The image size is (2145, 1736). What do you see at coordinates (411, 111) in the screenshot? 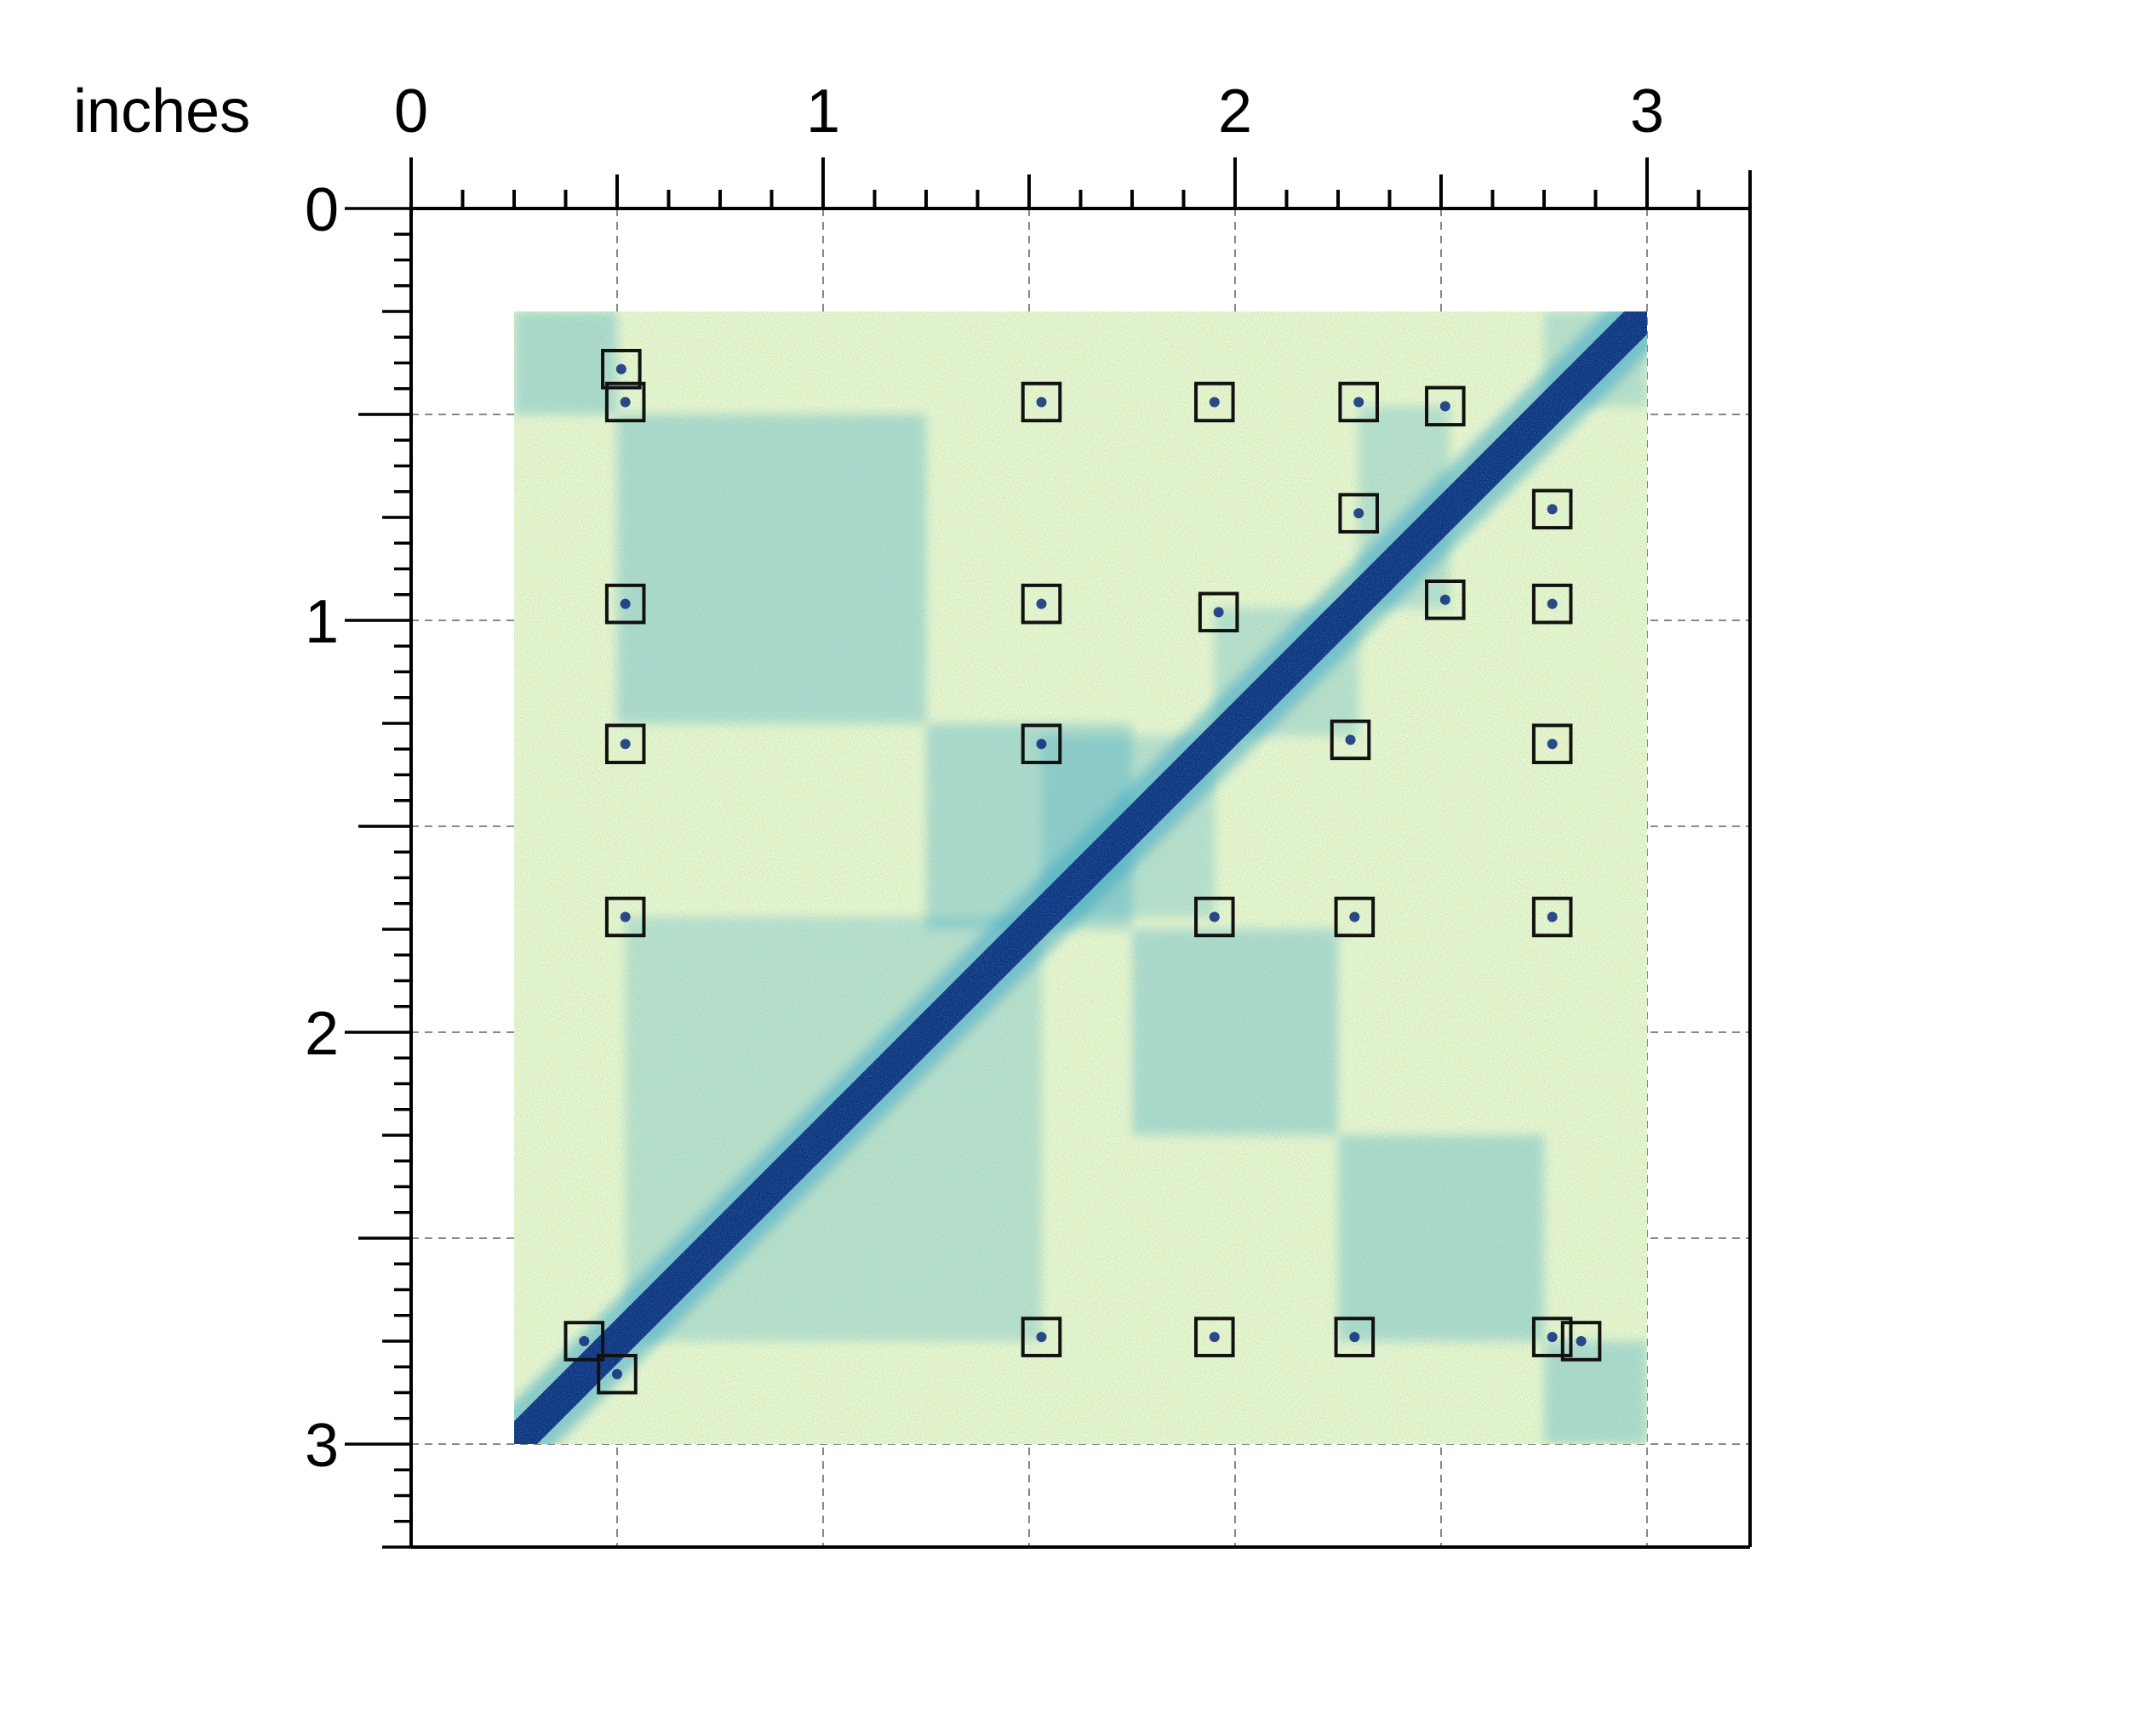
I see `x-tick-label: 0` at bounding box center [411, 111].